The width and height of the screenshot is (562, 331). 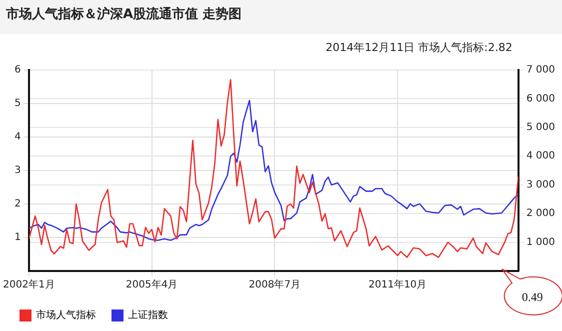 What do you see at coordinates (17, 204) in the screenshot?
I see `y-tick-label: 2` at bounding box center [17, 204].